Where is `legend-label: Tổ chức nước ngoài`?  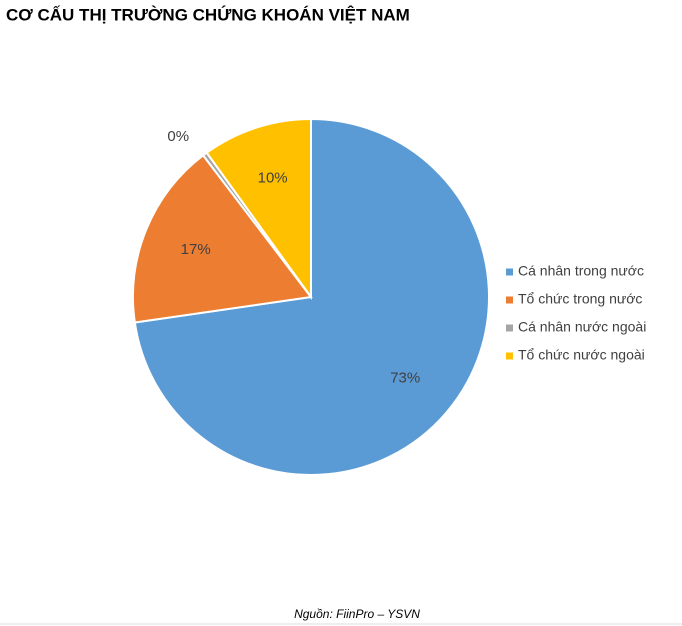 legend-label: Tổ chức nước ngoài is located at coordinates (581, 355).